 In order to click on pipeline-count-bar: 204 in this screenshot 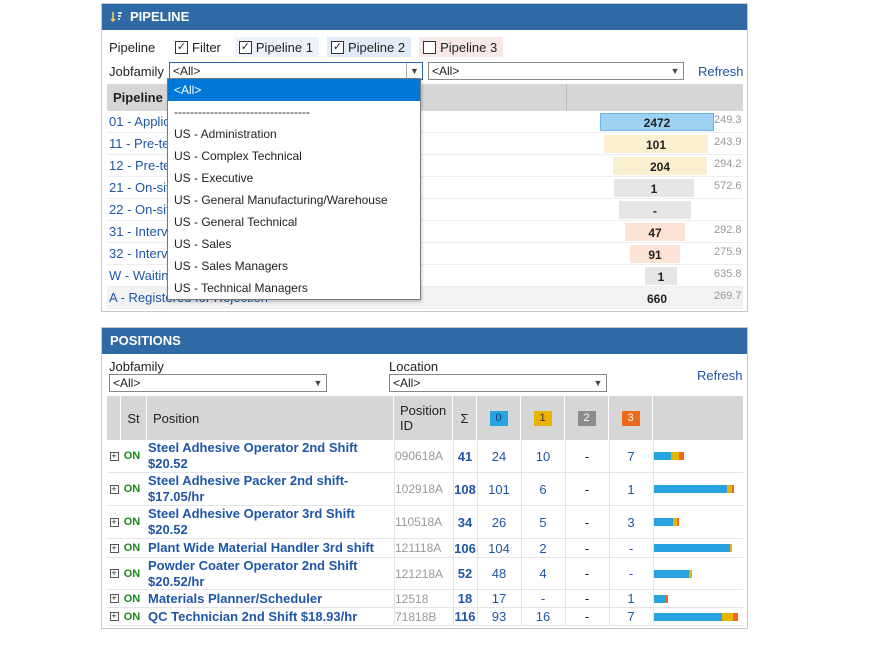, I will do `click(660, 166)`.